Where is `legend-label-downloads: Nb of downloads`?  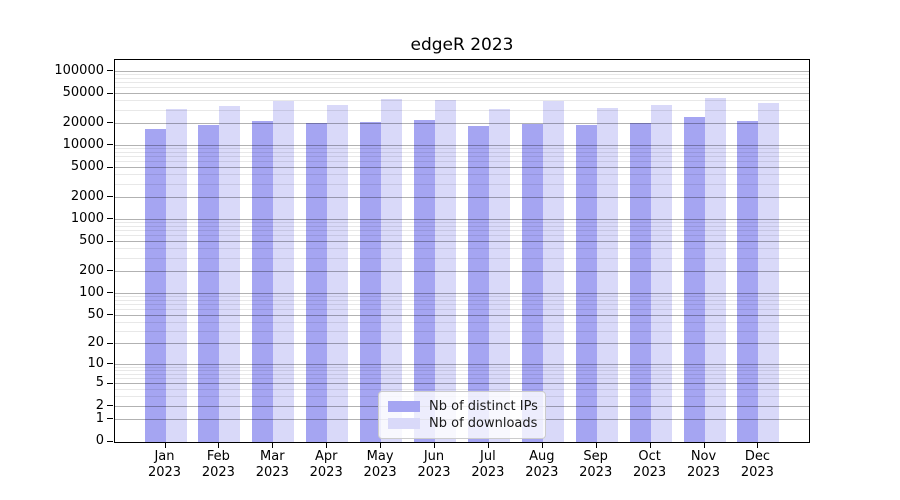 legend-label-downloads: Nb of downloads is located at coordinates (483, 423).